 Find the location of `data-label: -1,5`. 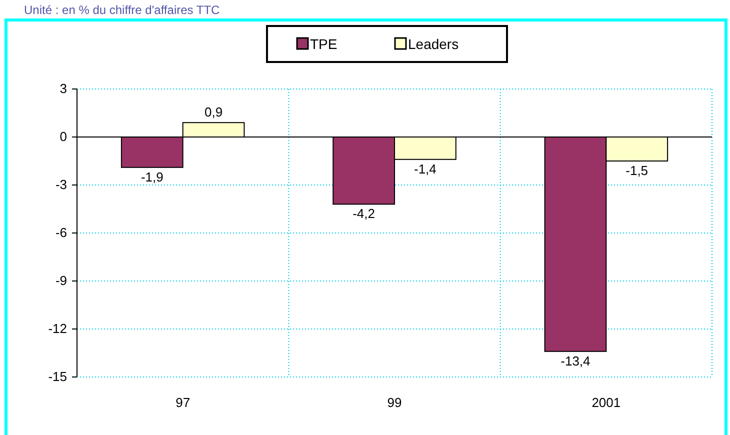

data-label: -1,5 is located at coordinates (637, 170).